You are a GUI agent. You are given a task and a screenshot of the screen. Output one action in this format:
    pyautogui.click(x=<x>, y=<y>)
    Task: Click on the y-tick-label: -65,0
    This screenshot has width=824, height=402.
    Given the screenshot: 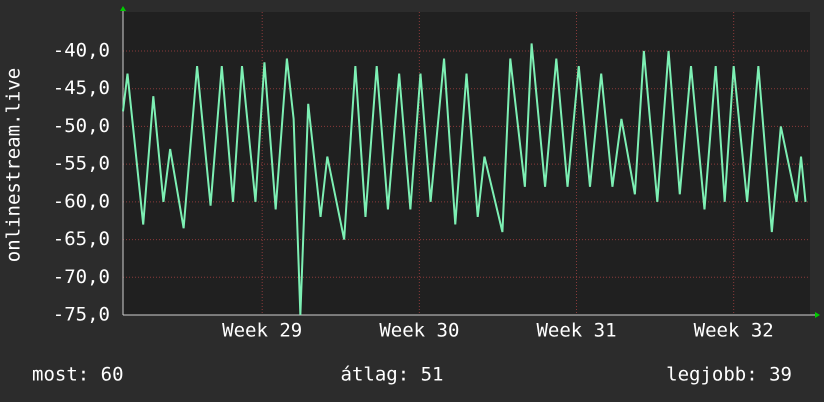 What is the action you would take?
    pyautogui.click(x=81, y=239)
    